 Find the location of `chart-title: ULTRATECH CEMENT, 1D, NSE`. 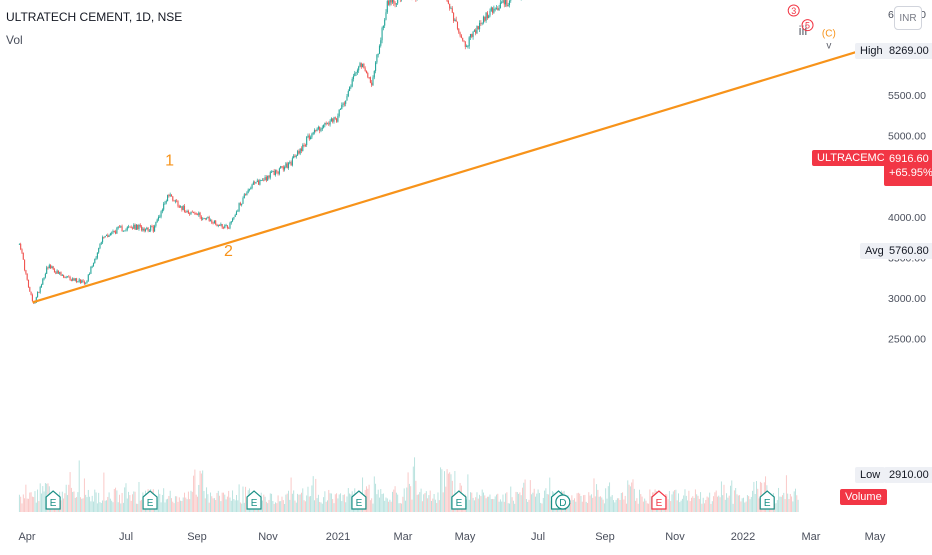

chart-title: ULTRATECH CEMENT, 1D, NSE is located at coordinates (94, 17).